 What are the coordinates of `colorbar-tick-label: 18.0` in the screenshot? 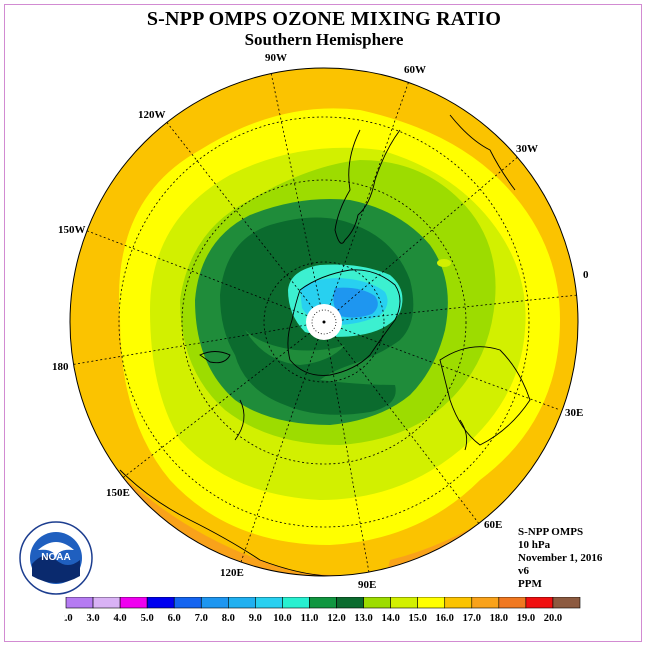 It's located at (499, 618).